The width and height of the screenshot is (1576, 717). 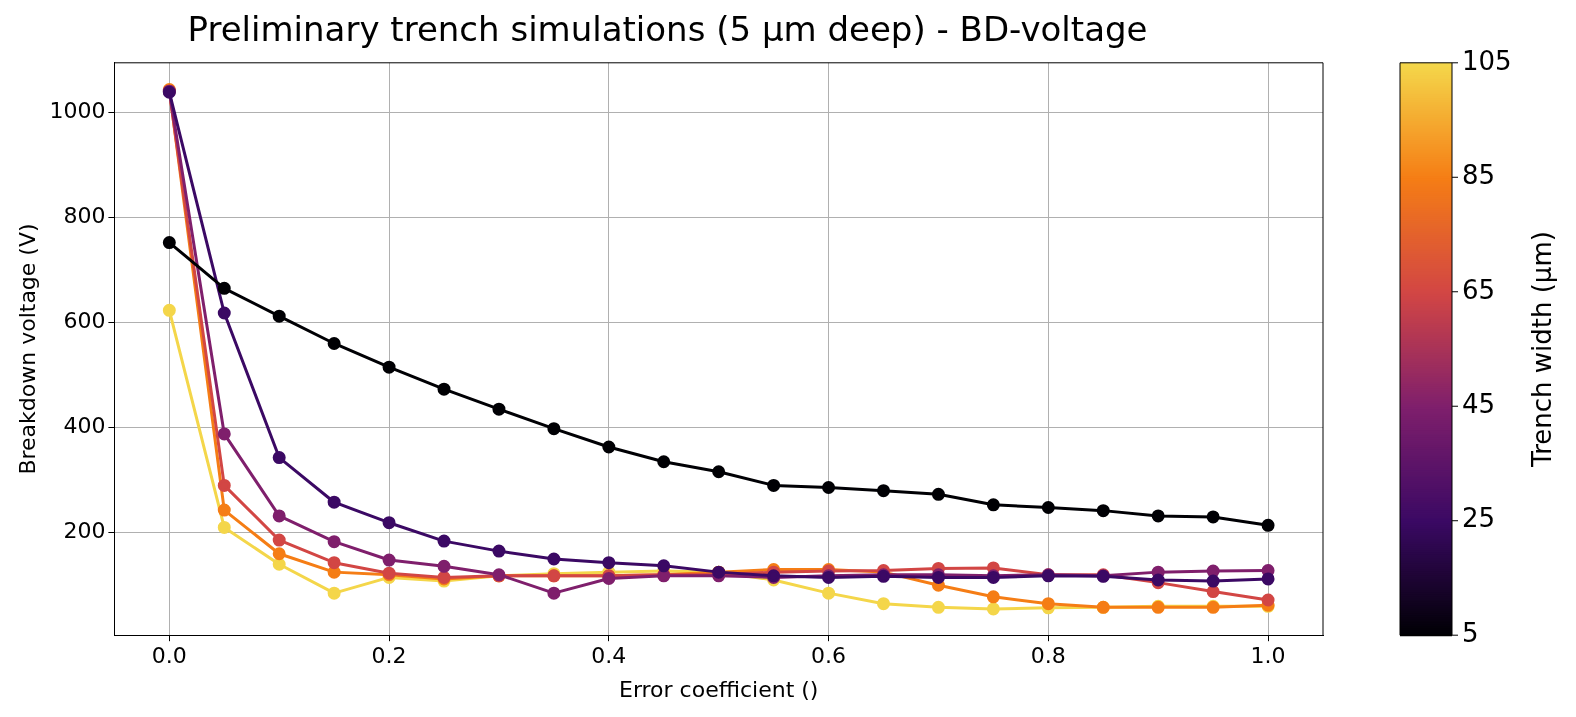 I want to click on color-bar-label: 5, so click(x=1470, y=632).